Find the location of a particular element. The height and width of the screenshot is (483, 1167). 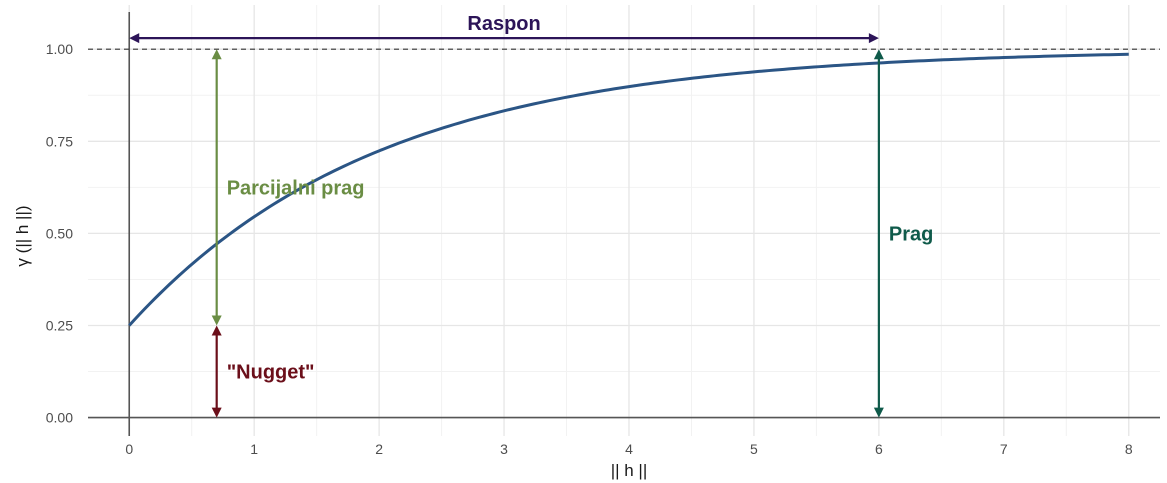

annotation-label-0: Raspon is located at coordinates (503, 24).